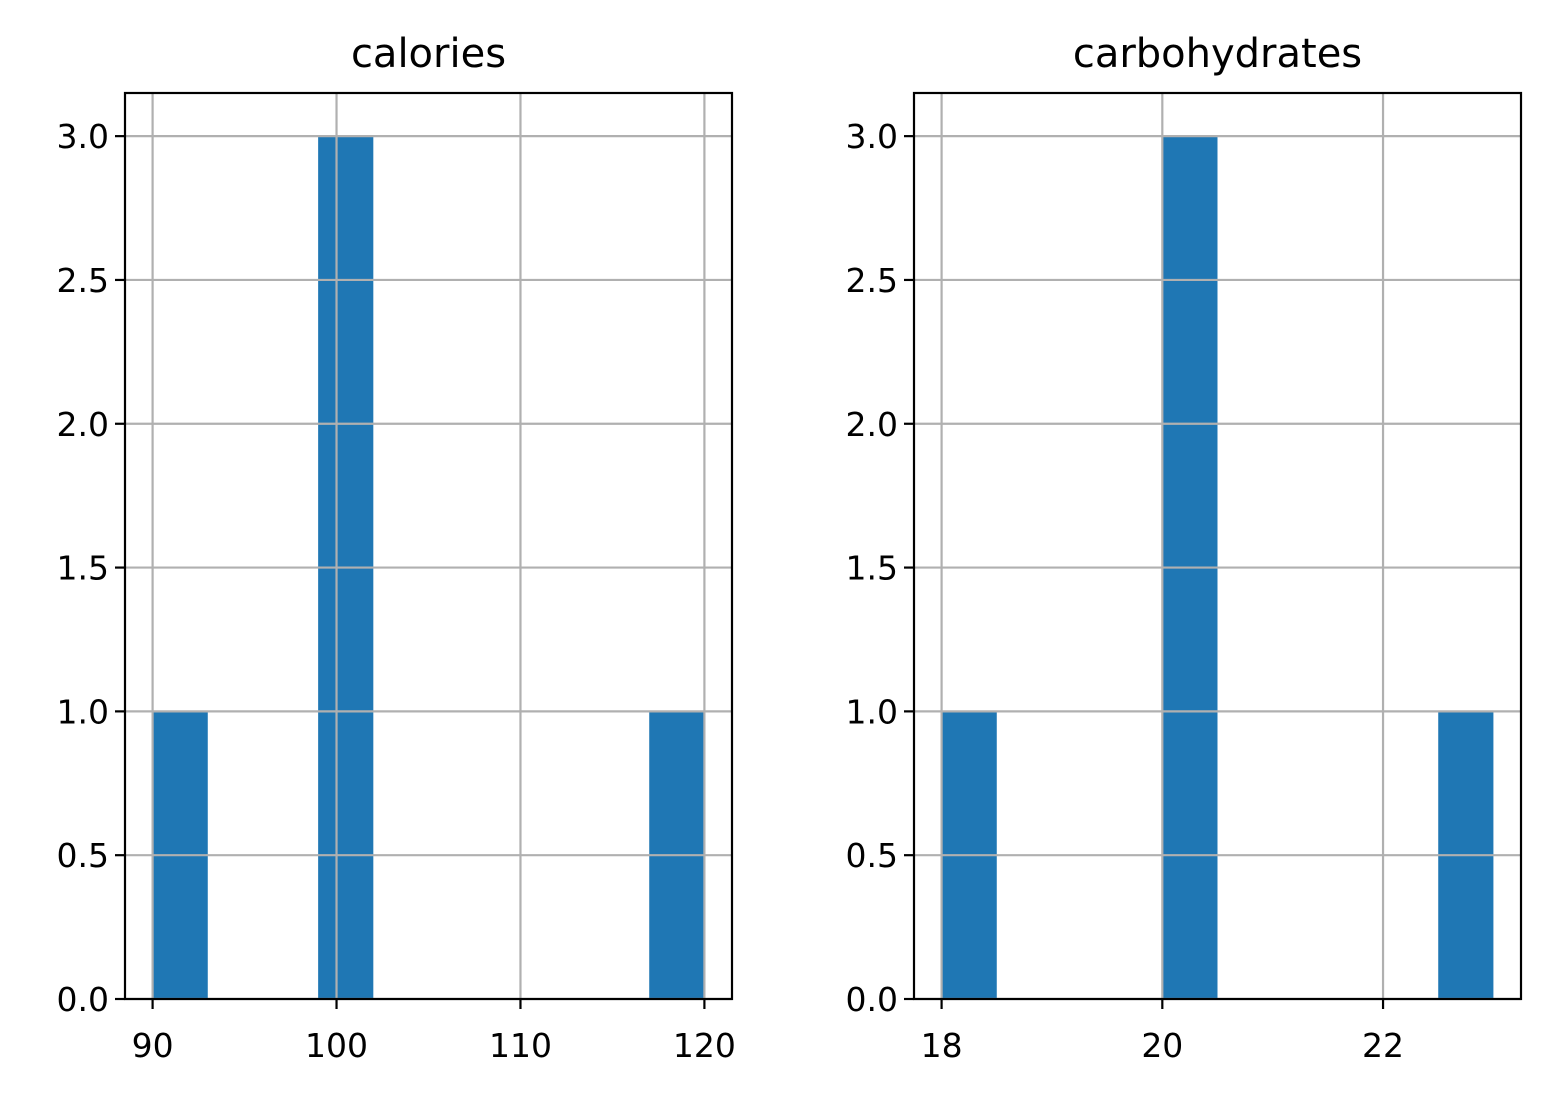 Image resolution: width=1550 pixels, height=1098 pixels. I want to click on carbohydrates-y-tick-label: 1.0, so click(872, 711).